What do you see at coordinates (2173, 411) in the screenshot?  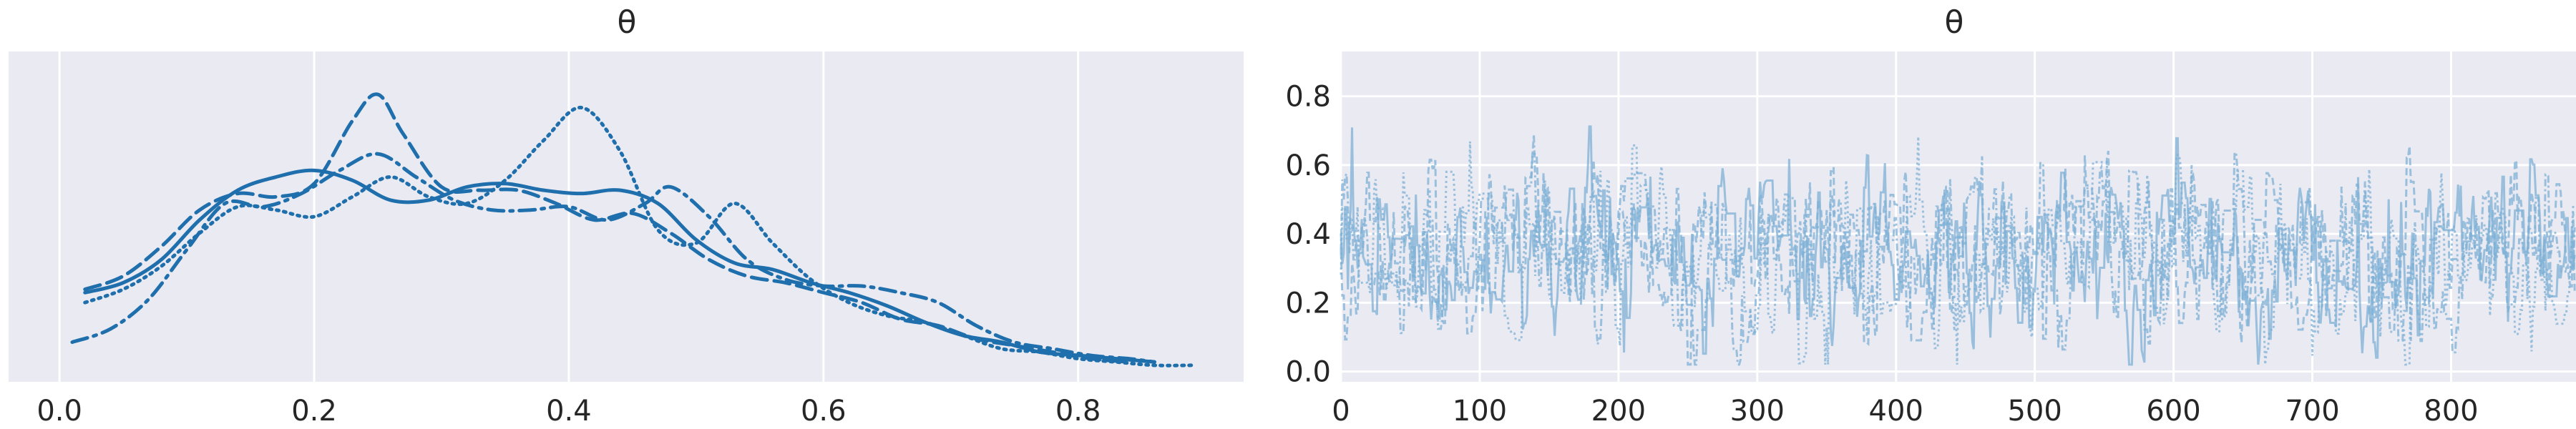 I see `trace-x-tick-label: 600` at bounding box center [2173, 411].